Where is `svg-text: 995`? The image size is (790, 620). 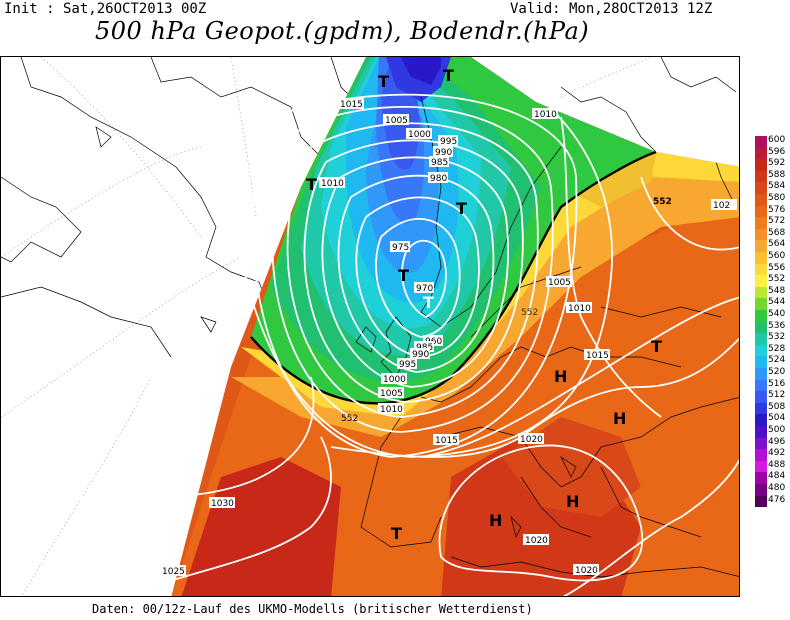 svg-text: 995 is located at coordinates (448, 142).